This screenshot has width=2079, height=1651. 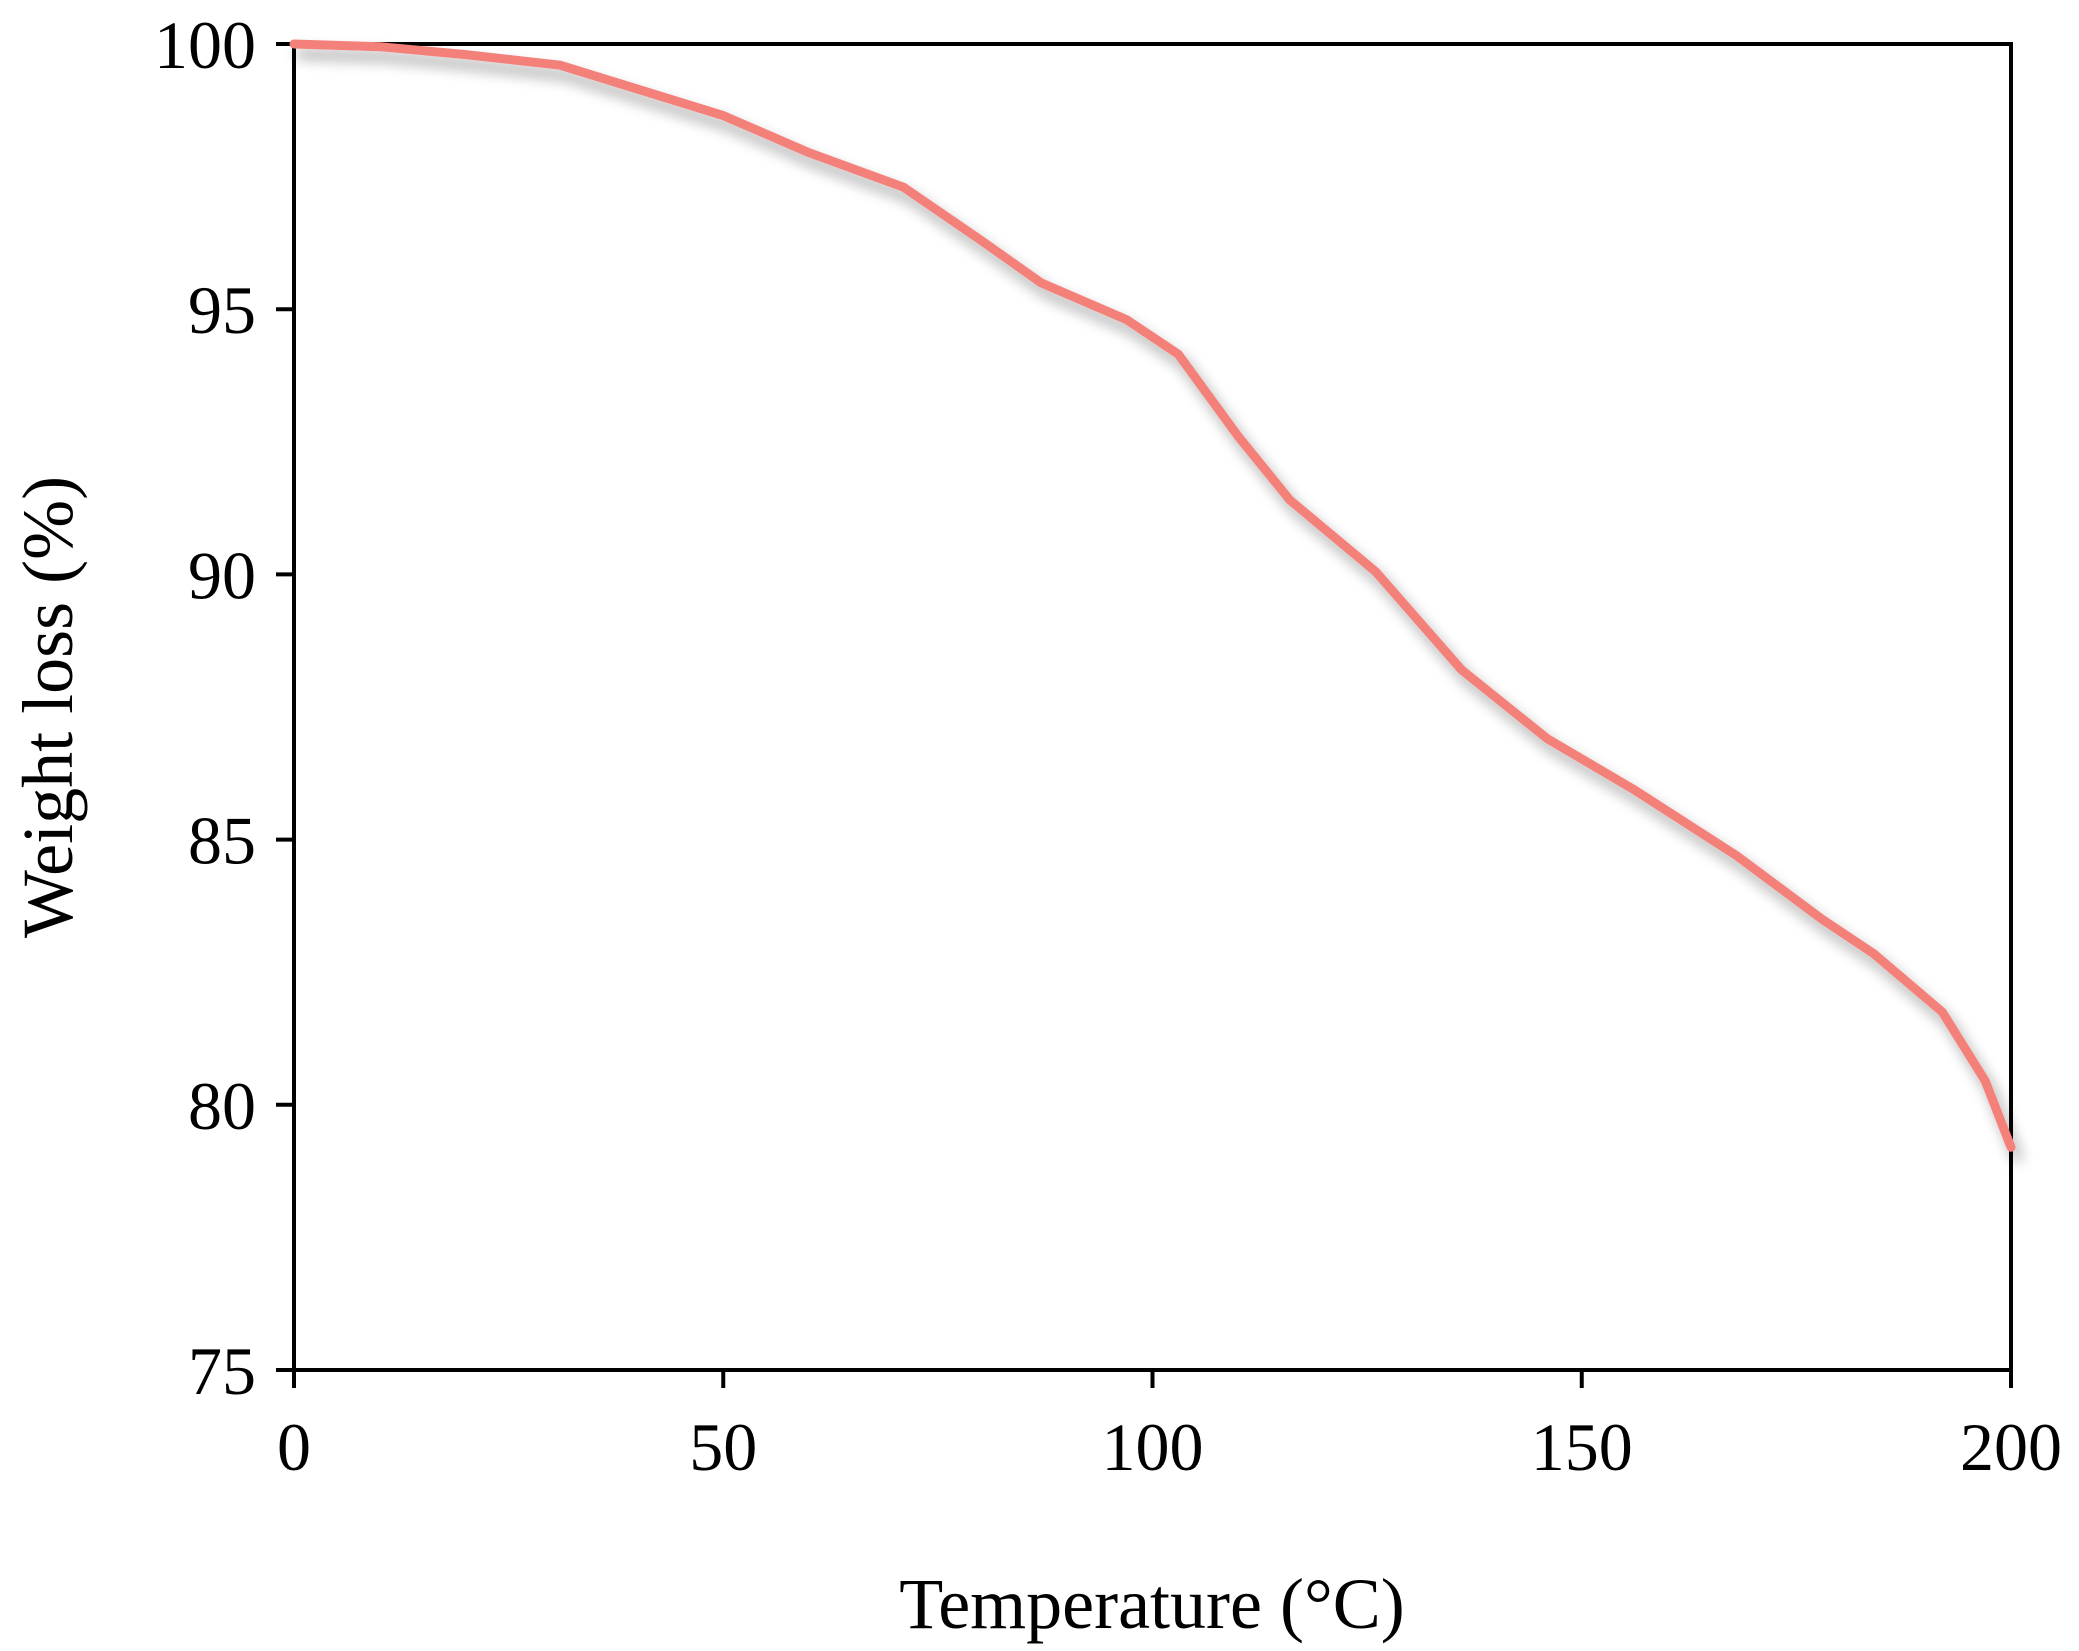 What do you see at coordinates (222, 575) in the screenshot?
I see `y-tick-label: 90` at bounding box center [222, 575].